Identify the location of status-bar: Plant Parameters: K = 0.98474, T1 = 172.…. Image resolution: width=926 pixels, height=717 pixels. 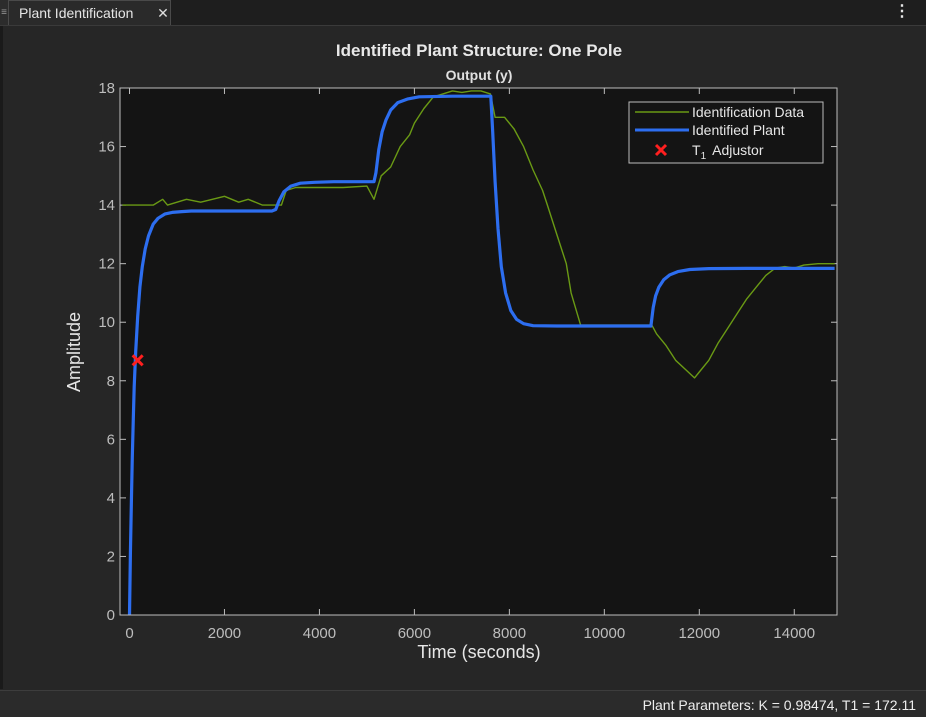
(463, 703).